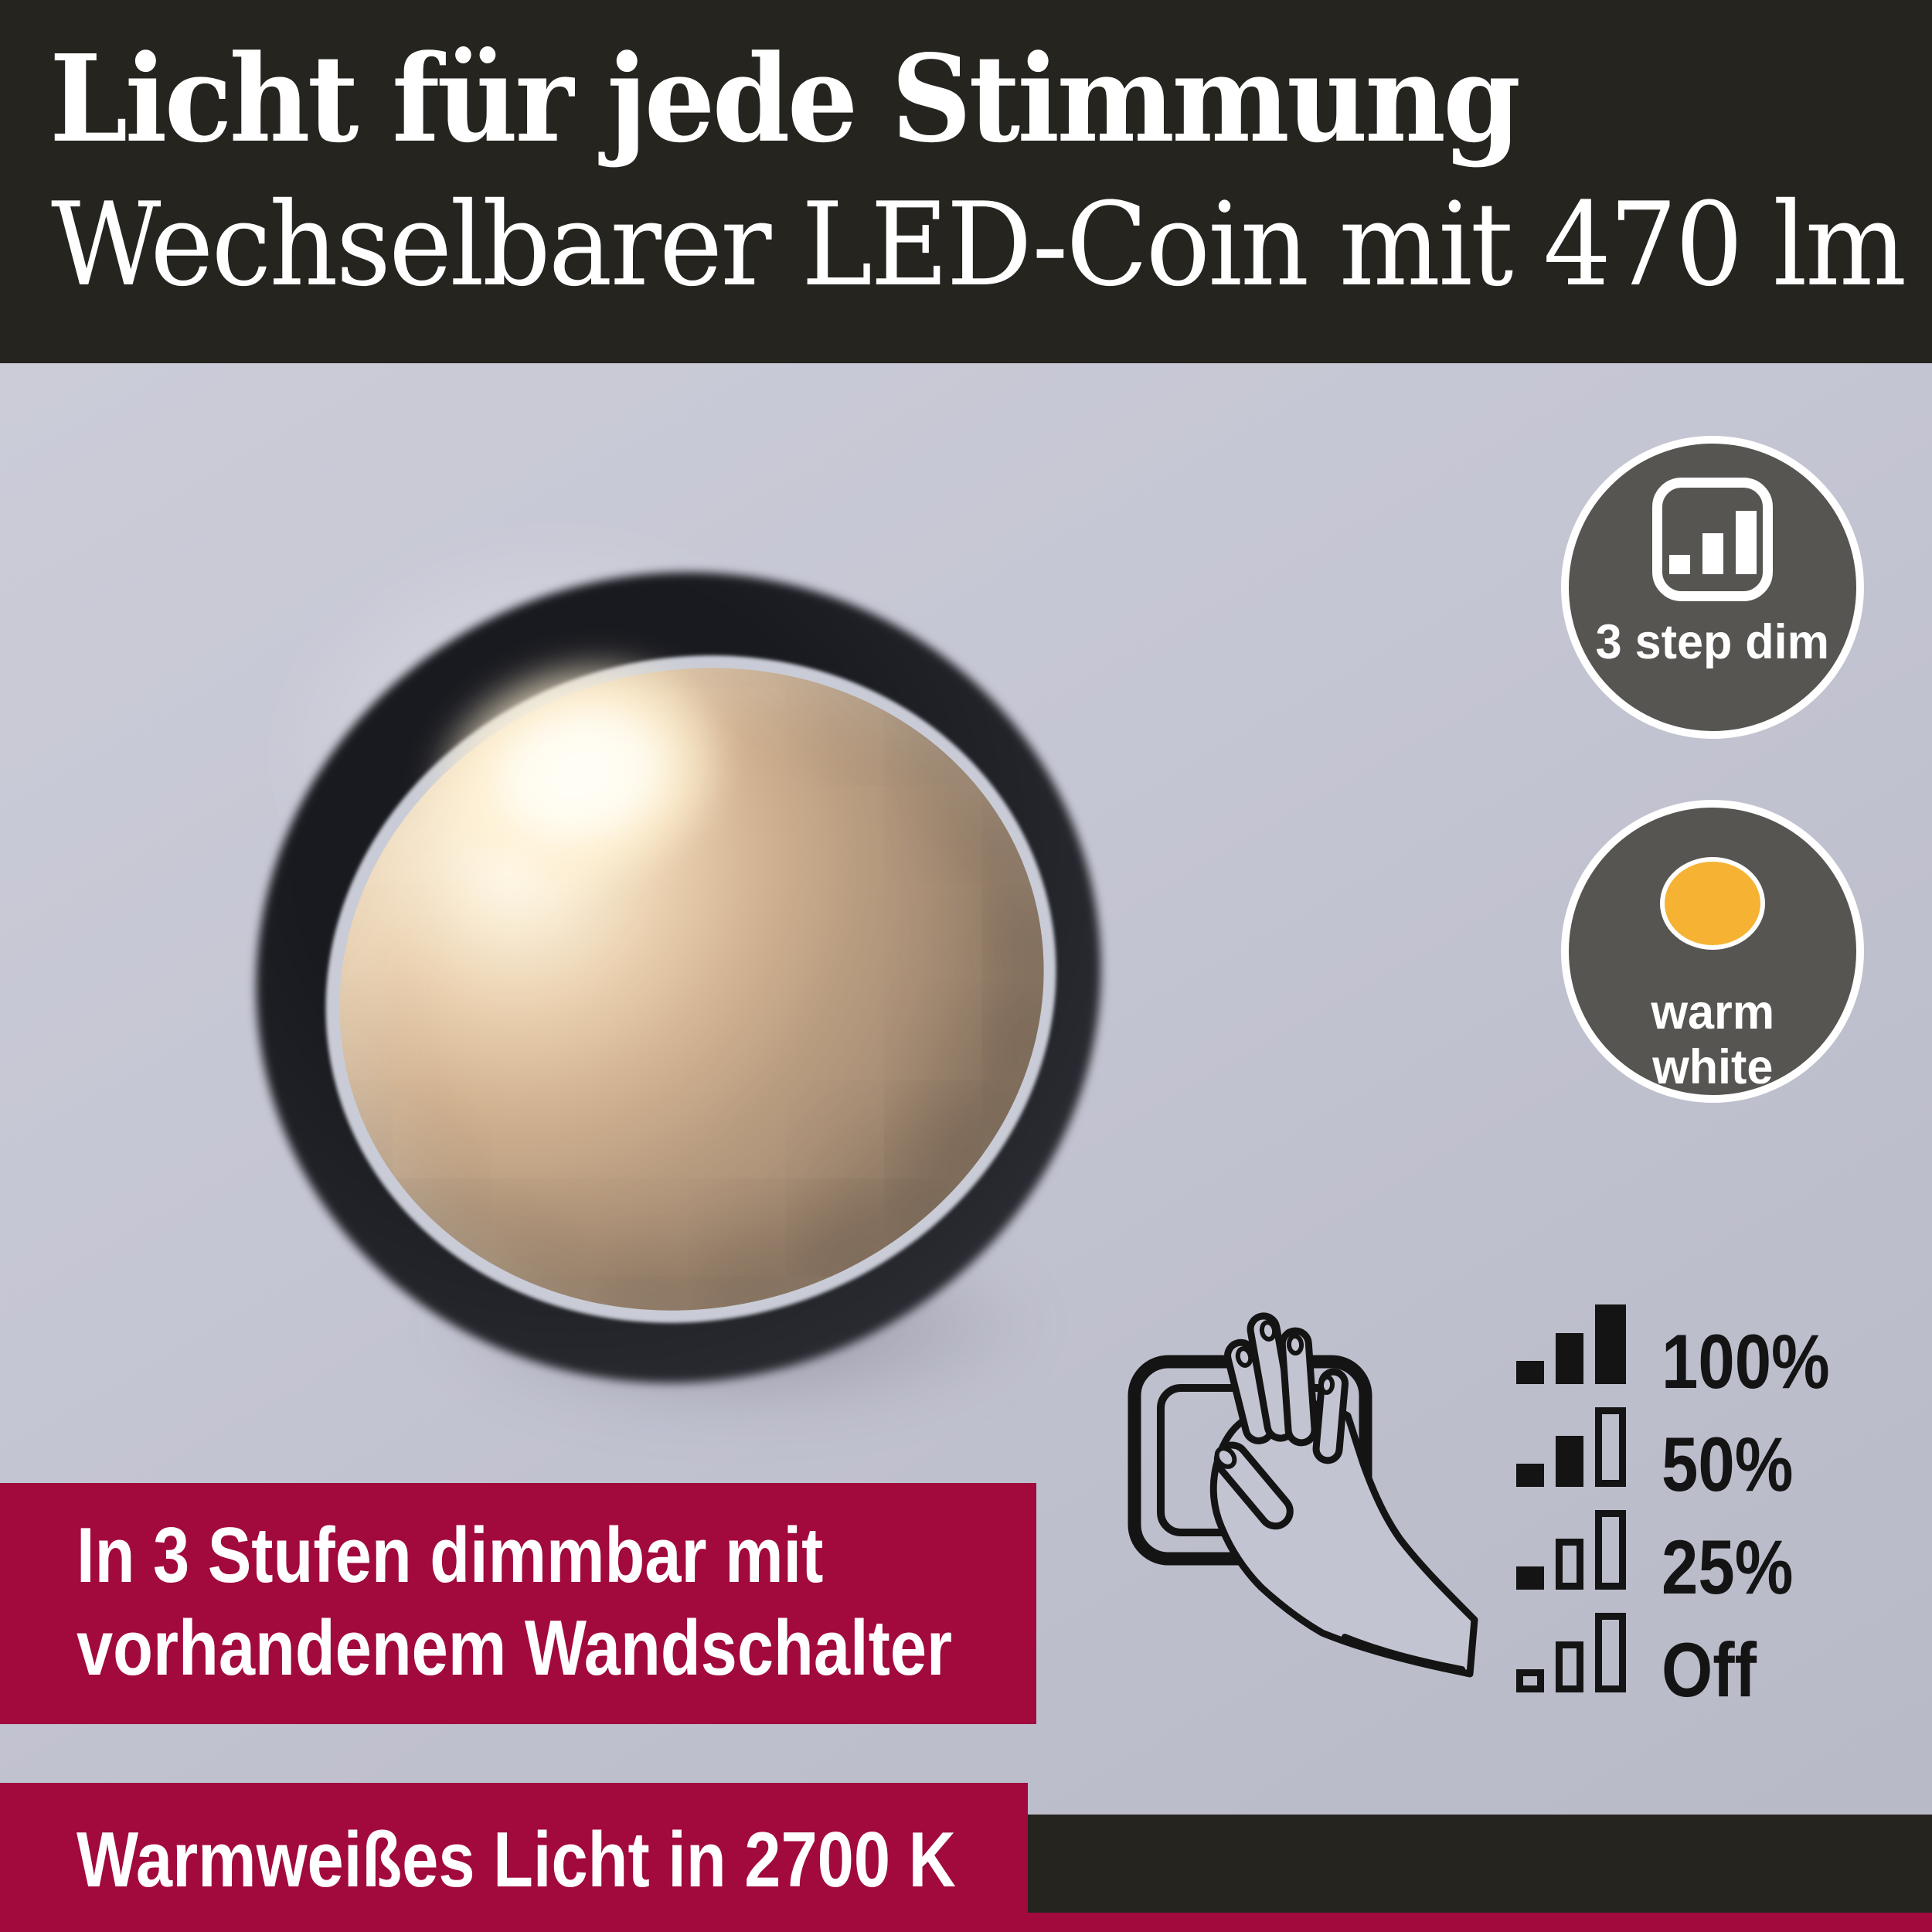 The height and width of the screenshot is (1932, 1932). What do you see at coordinates (450, 1555) in the screenshot?
I see `banner-text-line: In 3 Stufen dimmbar mit` at bounding box center [450, 1555].